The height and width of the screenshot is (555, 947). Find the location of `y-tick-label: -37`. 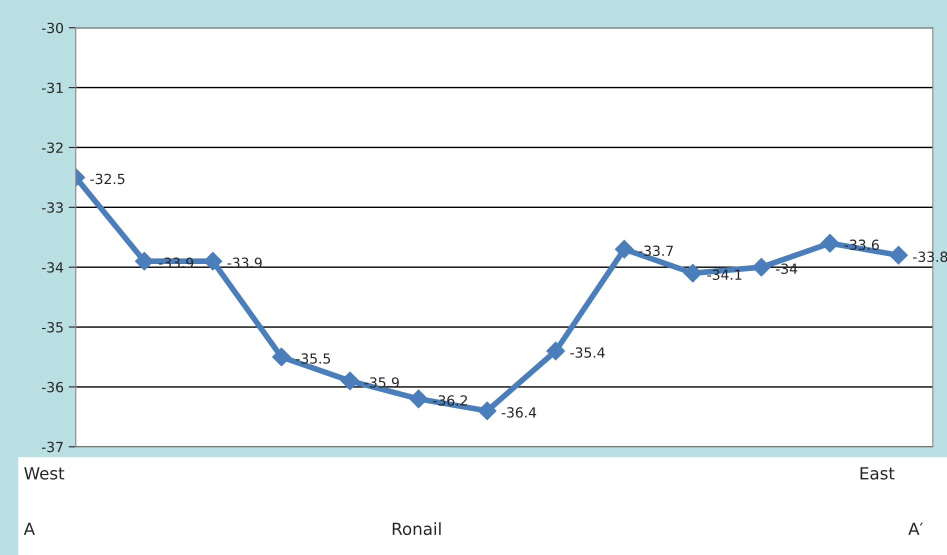

y-tick-label: -37 is located at coordinates (52, 447).